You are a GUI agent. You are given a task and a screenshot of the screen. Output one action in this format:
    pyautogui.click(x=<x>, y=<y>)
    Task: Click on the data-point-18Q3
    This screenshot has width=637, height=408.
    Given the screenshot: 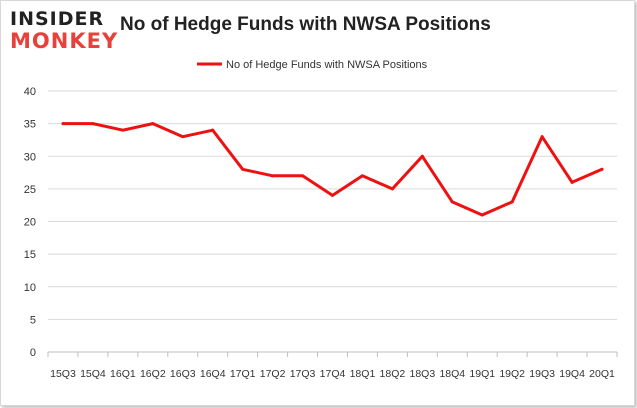 What is the action you would take?
    pyautogui.click(x=422, y=156)
    